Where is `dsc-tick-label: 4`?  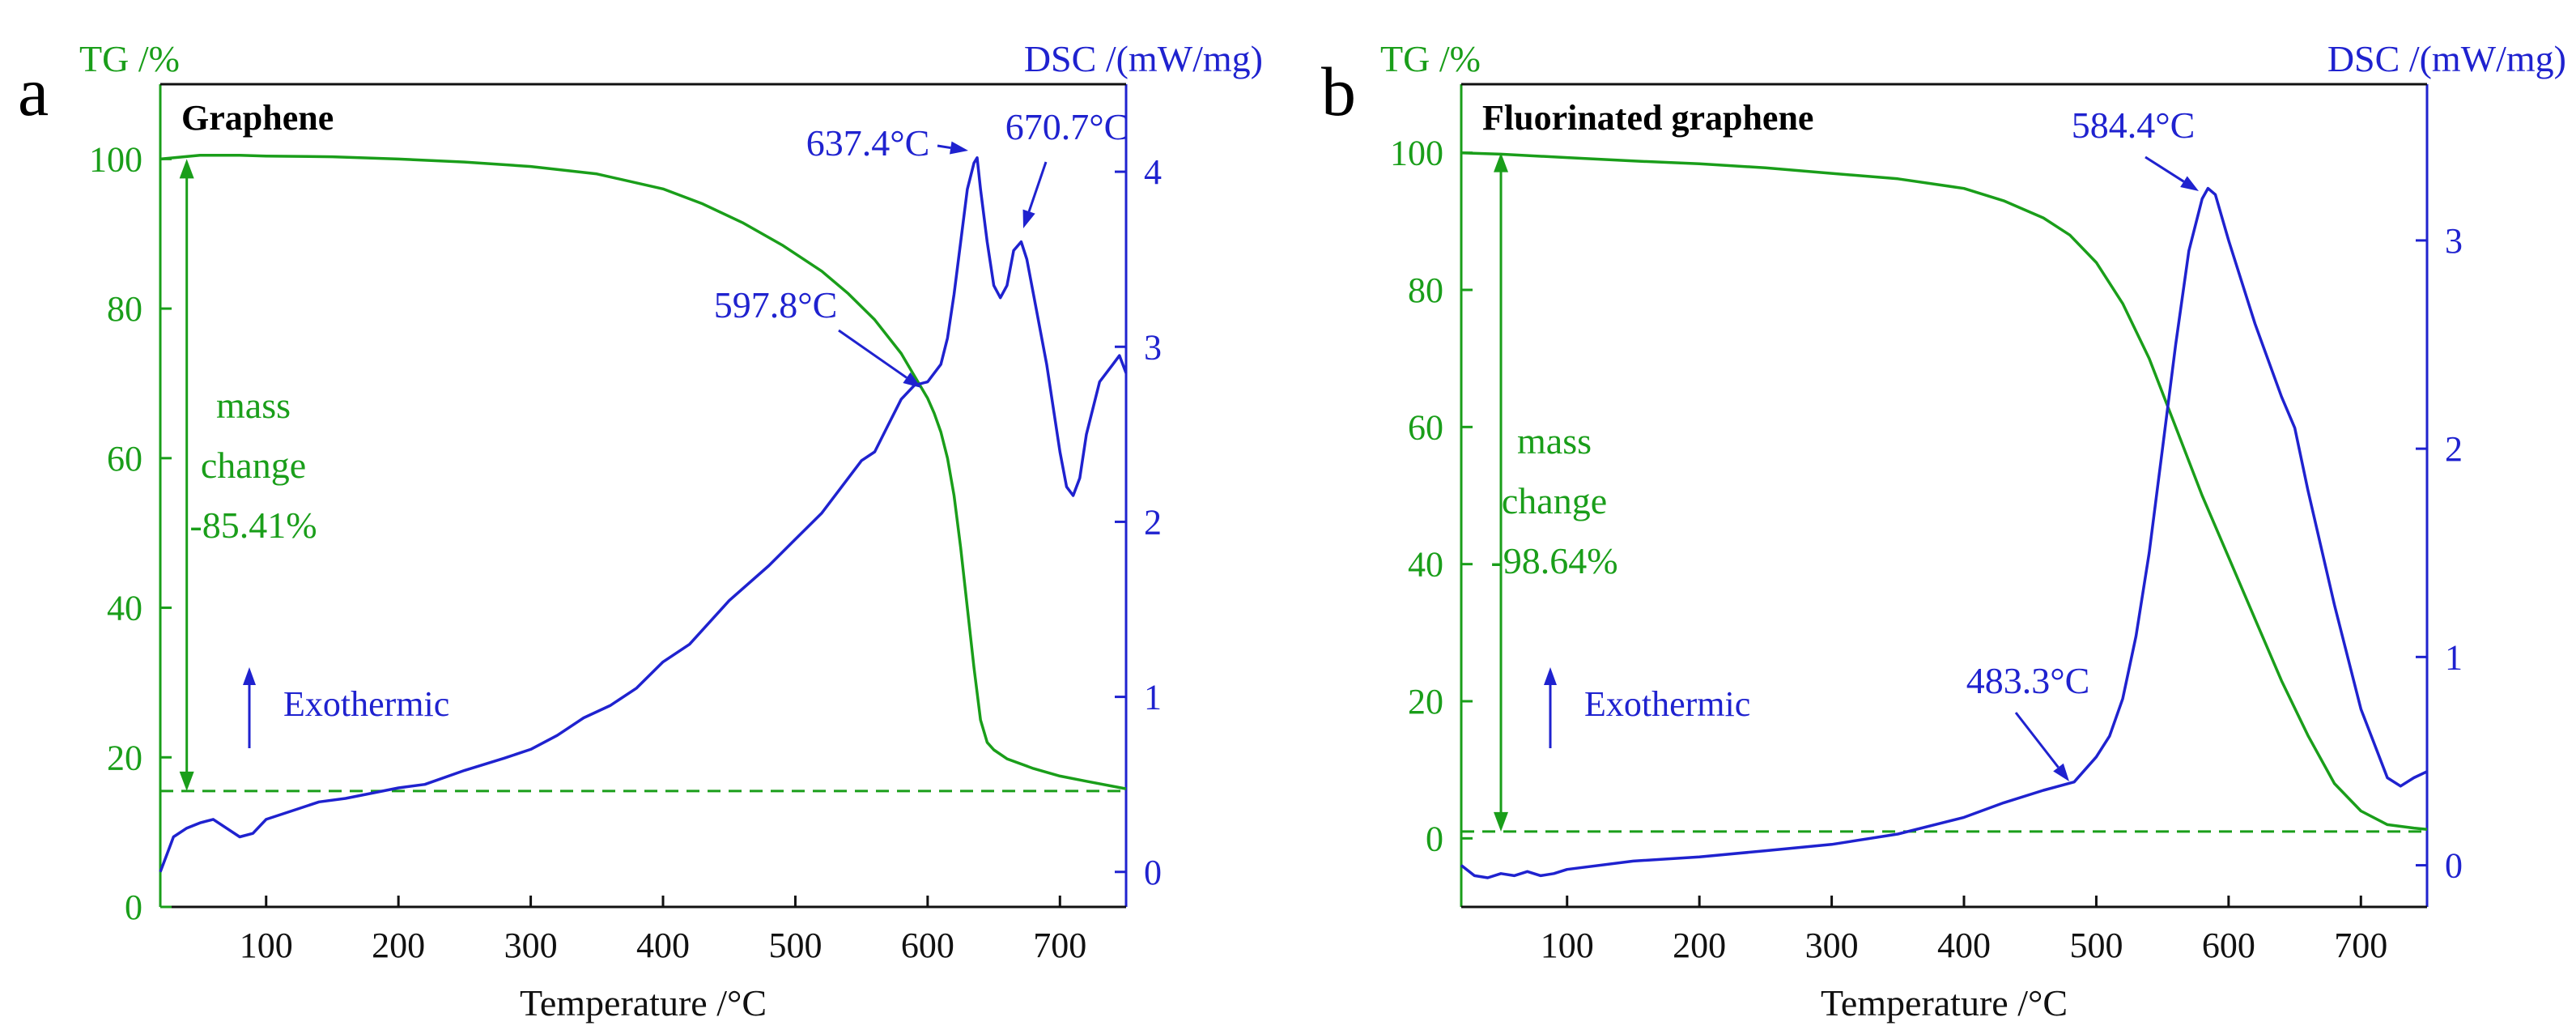
dsc-tick-label: 4 is located at coordinates (1153, 172).